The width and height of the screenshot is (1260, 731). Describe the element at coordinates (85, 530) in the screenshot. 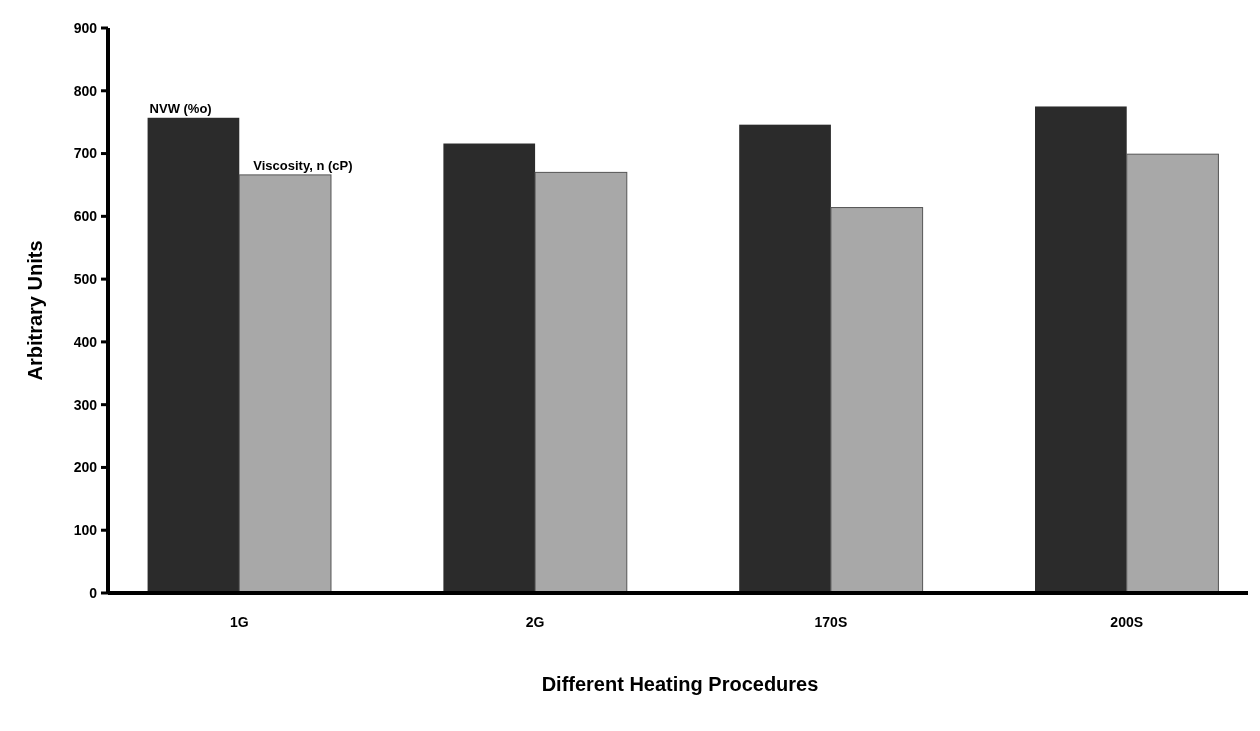

I see `y-tick-label: 100` at that location.